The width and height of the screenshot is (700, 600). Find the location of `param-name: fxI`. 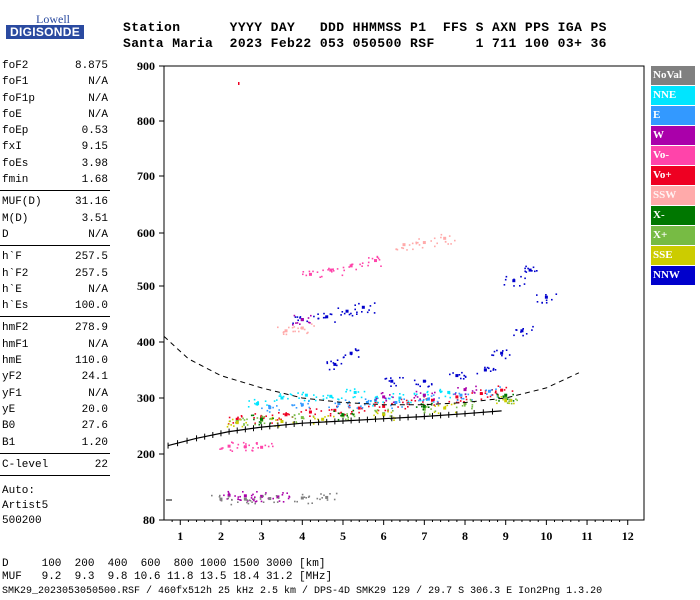

param-name: fxI is located at coordinates (12, 147).